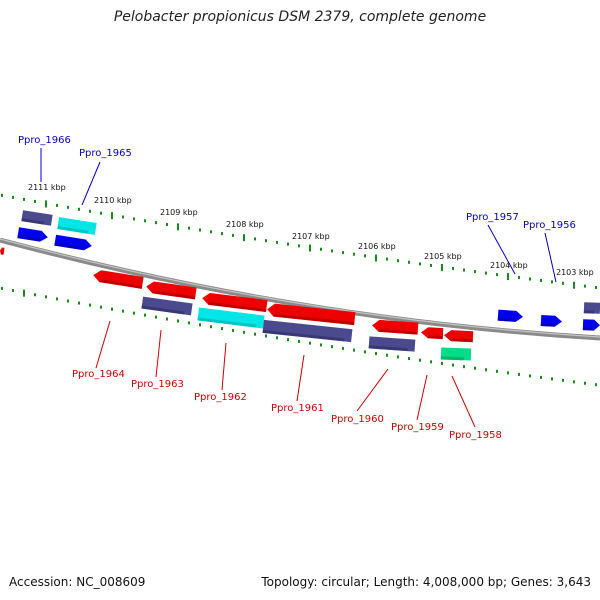 This screenshot has height=600, width=600. I want to click on kbp-label: 2107 kbp, so click(311, 236).